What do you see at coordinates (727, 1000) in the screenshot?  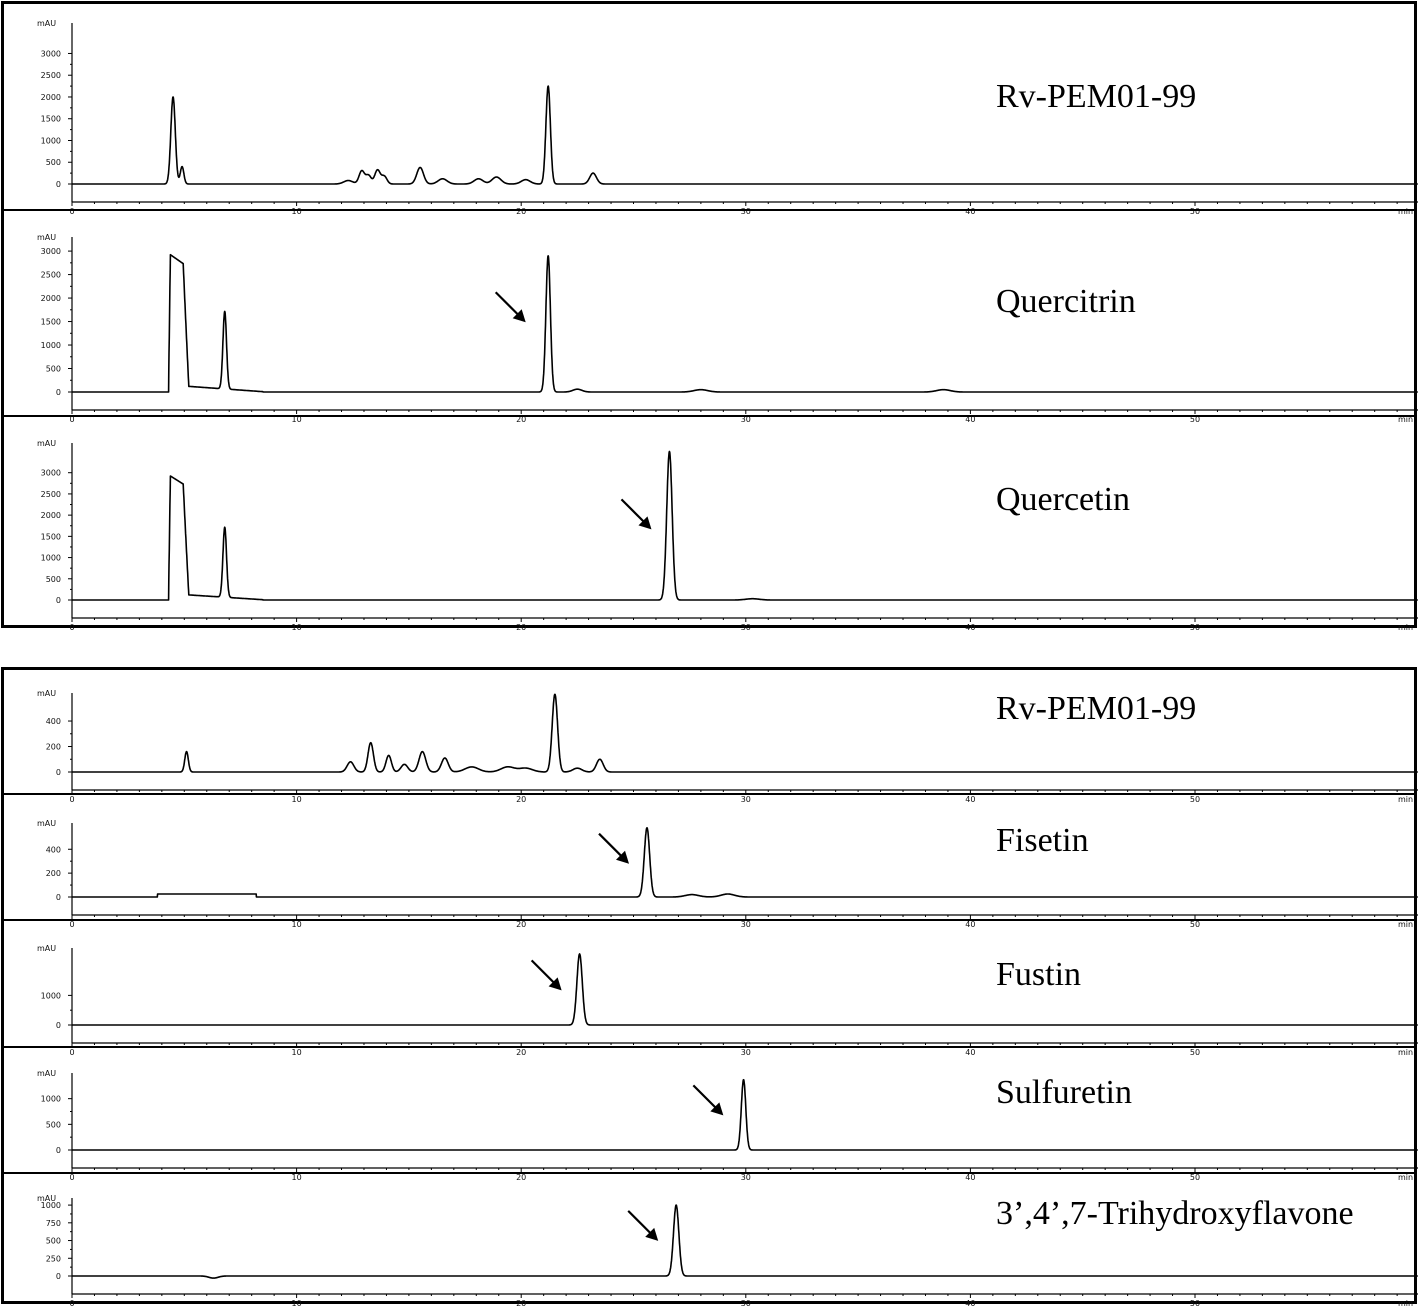 I see `chromatogram-panel: mAU 0 1000 0 10 20 30 40 50 min Fustin` at bounding box center [727, 1000].